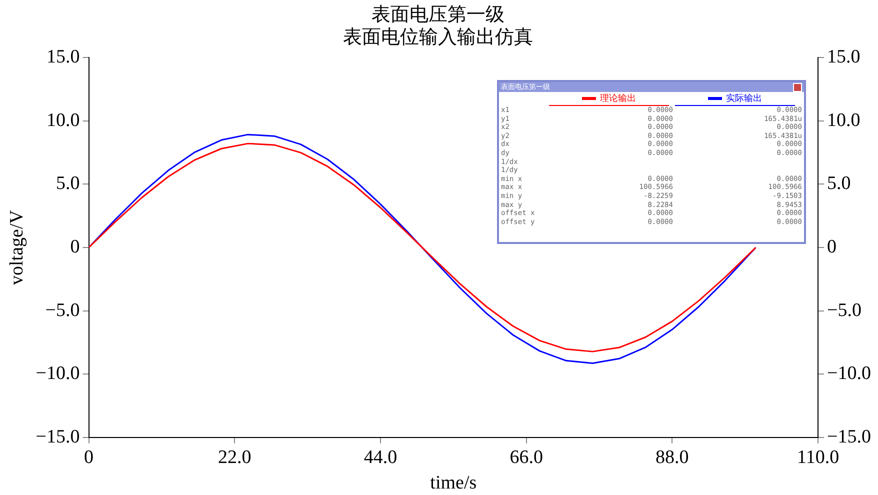  Describe the element at coordinates (526, 457) in the screenshot. I see `x-tick-label: 66.0` at that location.